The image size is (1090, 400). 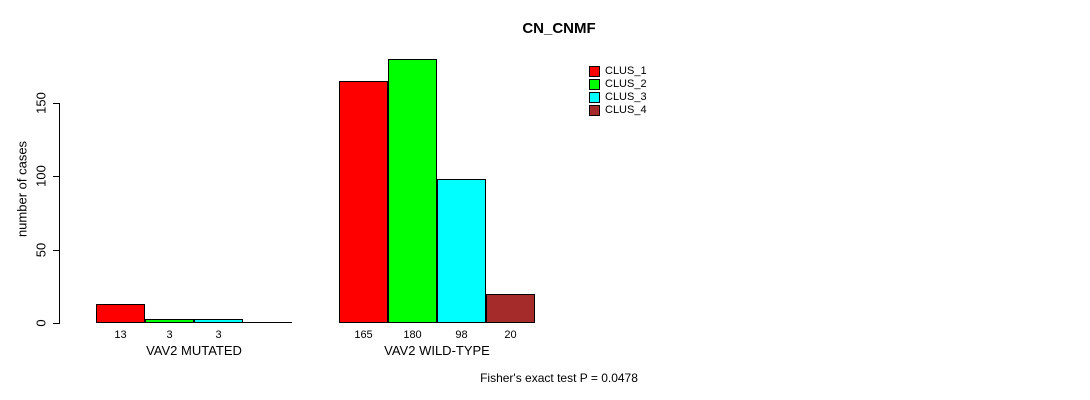 I want to click on y-tick-label: 0, so click(x=41, y=323).